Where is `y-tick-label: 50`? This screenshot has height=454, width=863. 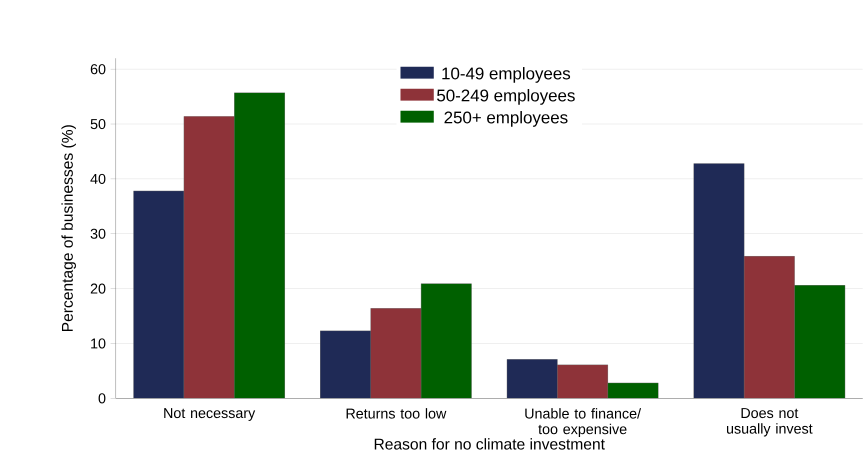 y-tick-label: 50 is located at coordinates (98, 124).